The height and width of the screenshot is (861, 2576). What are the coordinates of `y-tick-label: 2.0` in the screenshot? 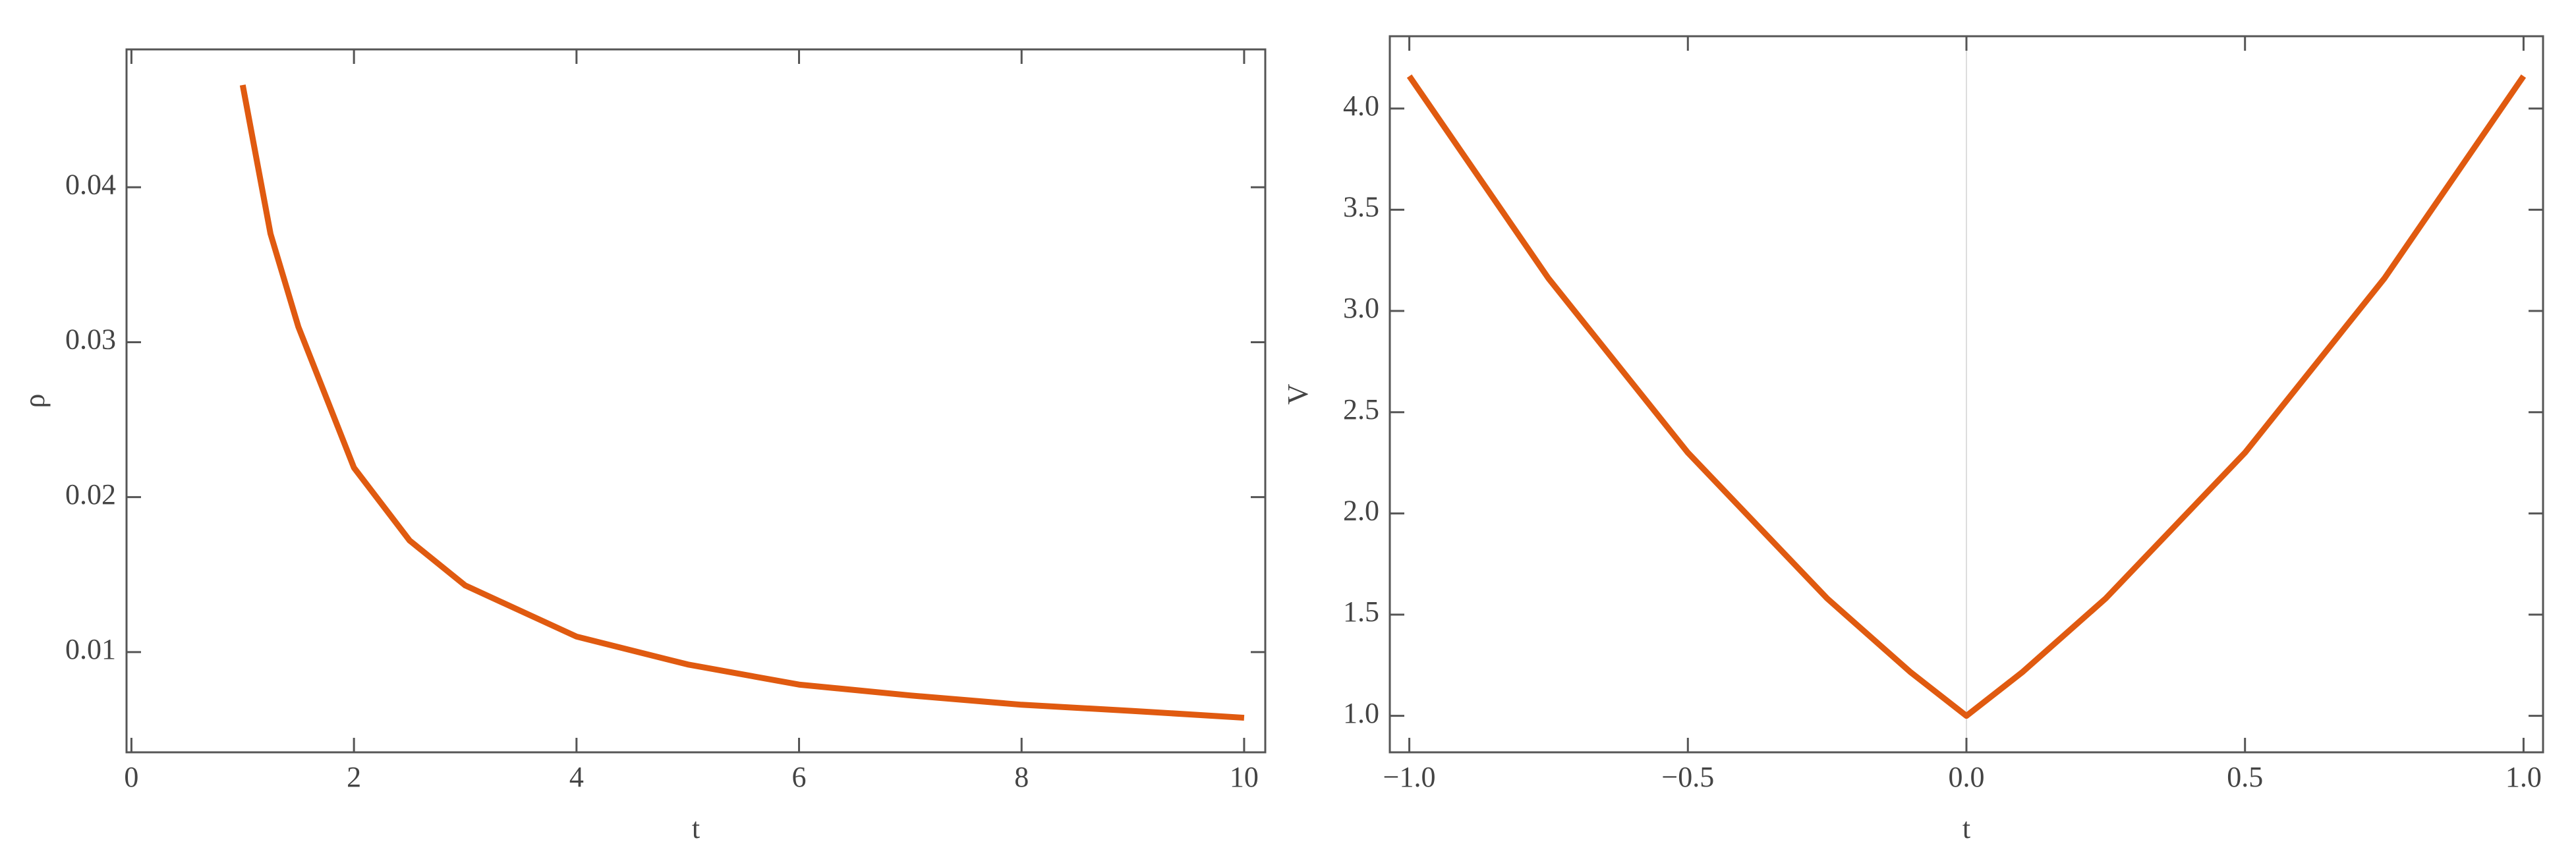 It's located at (1361, 510).